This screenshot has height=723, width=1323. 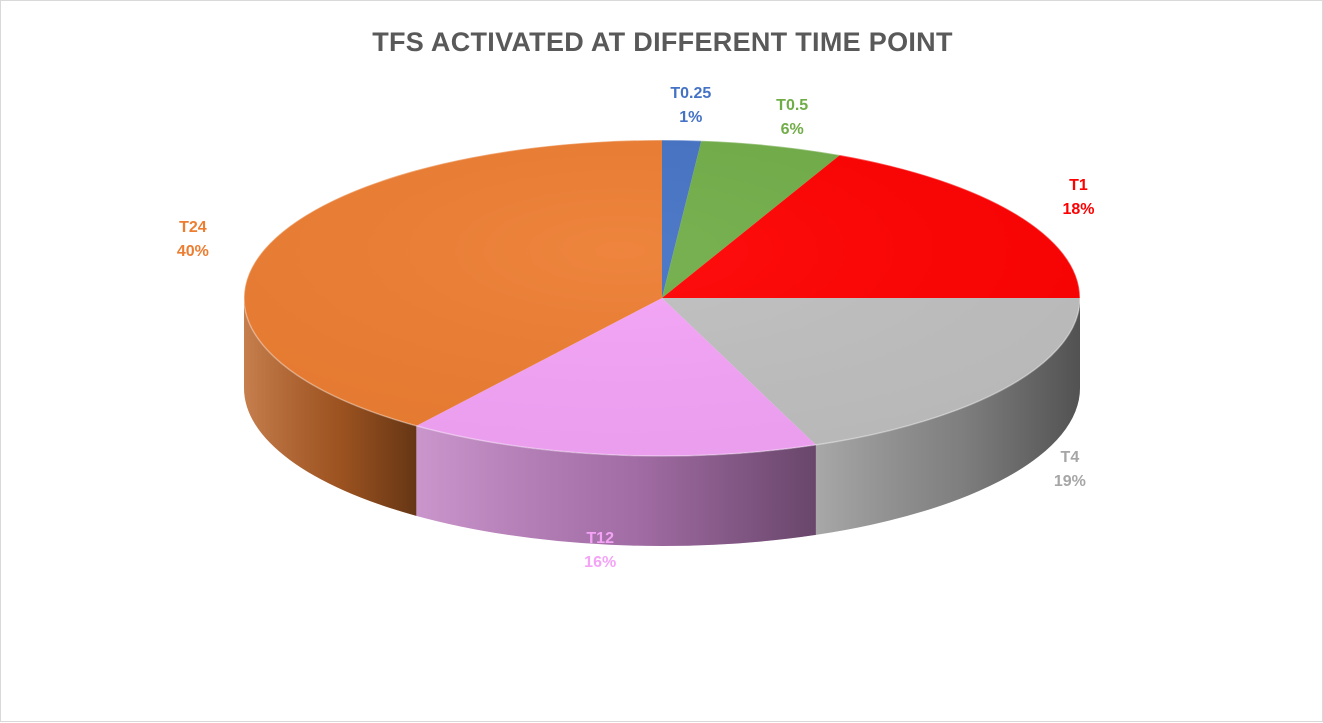 I want to click on data-label-name-t0-5: T0.5, so click(x=792, y=106).